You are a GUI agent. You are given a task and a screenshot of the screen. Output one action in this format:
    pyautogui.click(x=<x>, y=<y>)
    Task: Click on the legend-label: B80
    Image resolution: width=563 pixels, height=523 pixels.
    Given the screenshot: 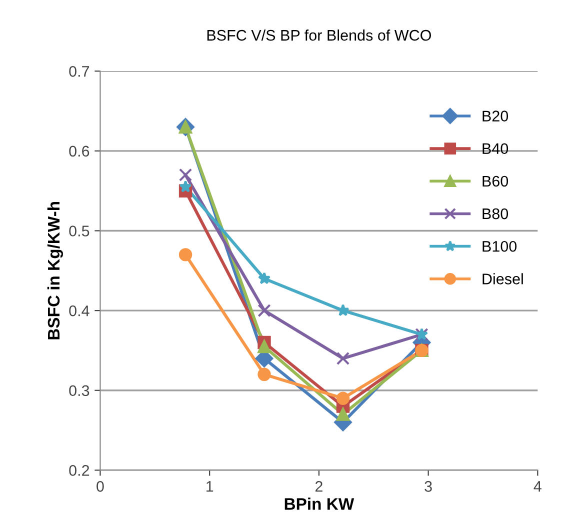 What is the action you would take?
    pyautogui.click(x=495, y=214)
    